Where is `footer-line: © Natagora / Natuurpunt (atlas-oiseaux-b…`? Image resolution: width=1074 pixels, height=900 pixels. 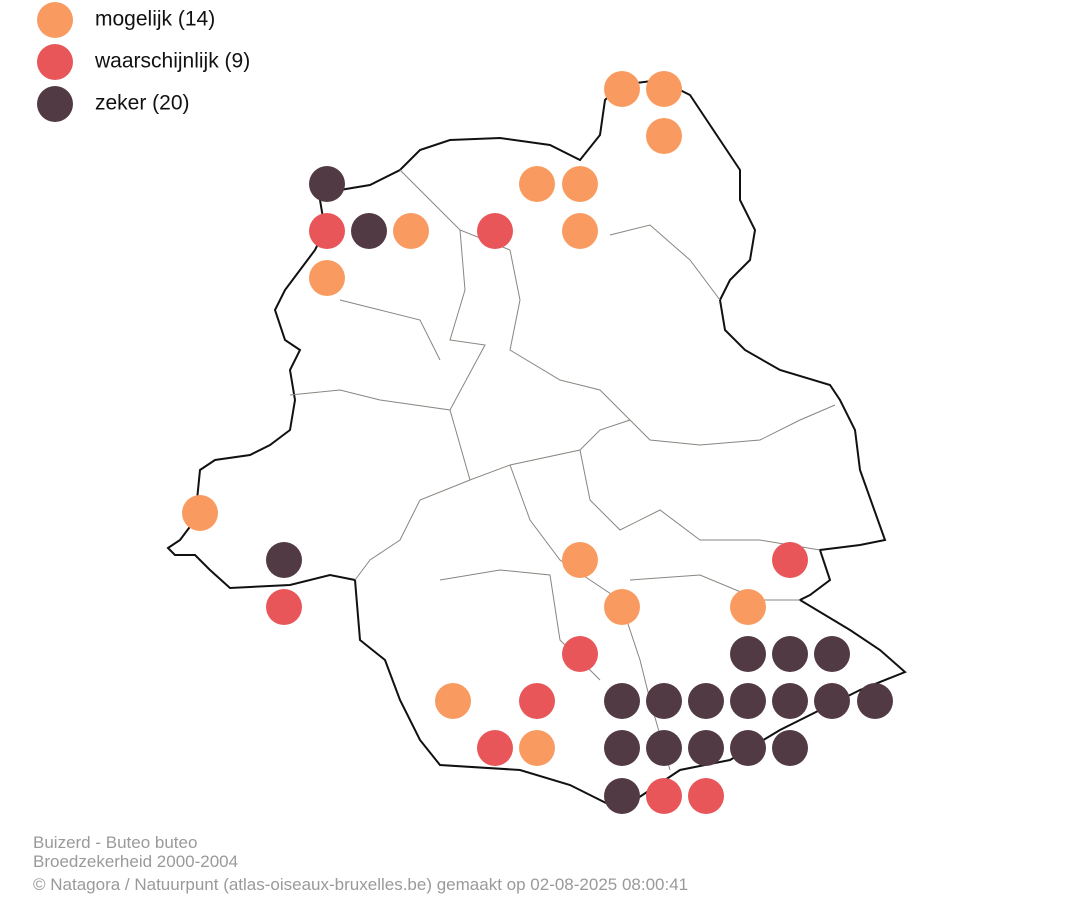 footer-line: © Natagora / Natuurpunt (atlas-oiseaux-b… is located at coordinates (360, 884).